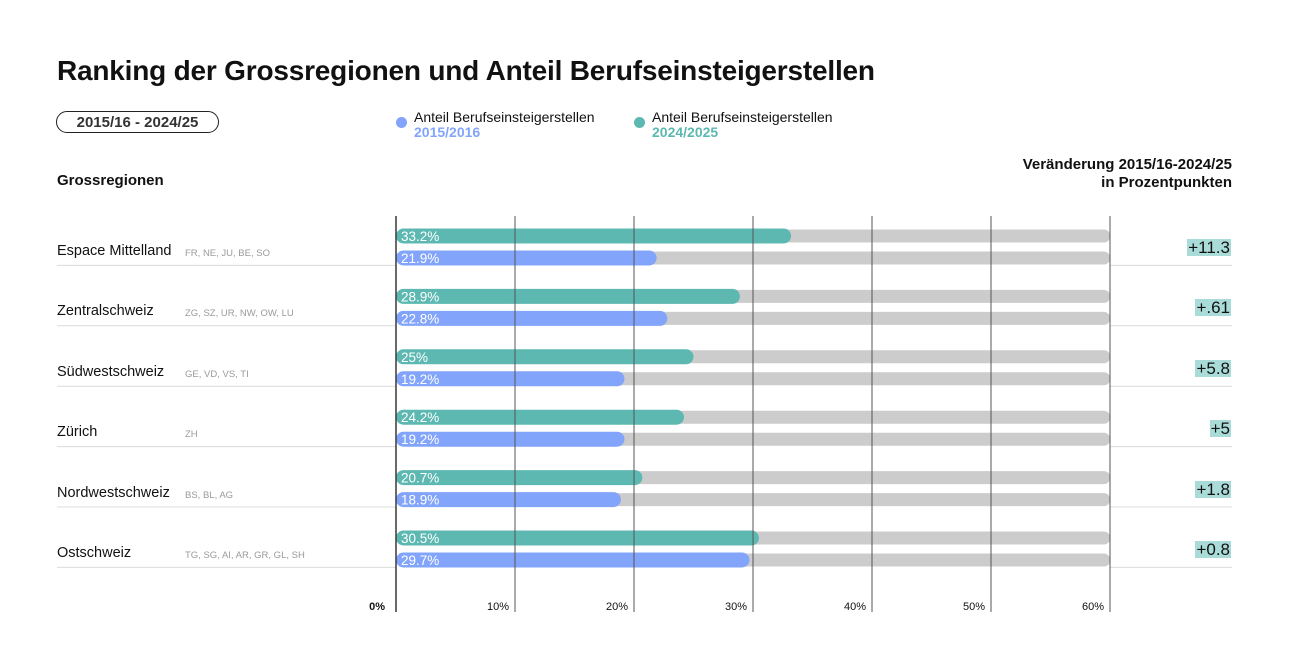 This screenshot has height=668, width=1289. What do you see at coordinates (420, 236) in the screenshot?
I see `bar-value-label: 33.2%` at bounding box center [420, 236].